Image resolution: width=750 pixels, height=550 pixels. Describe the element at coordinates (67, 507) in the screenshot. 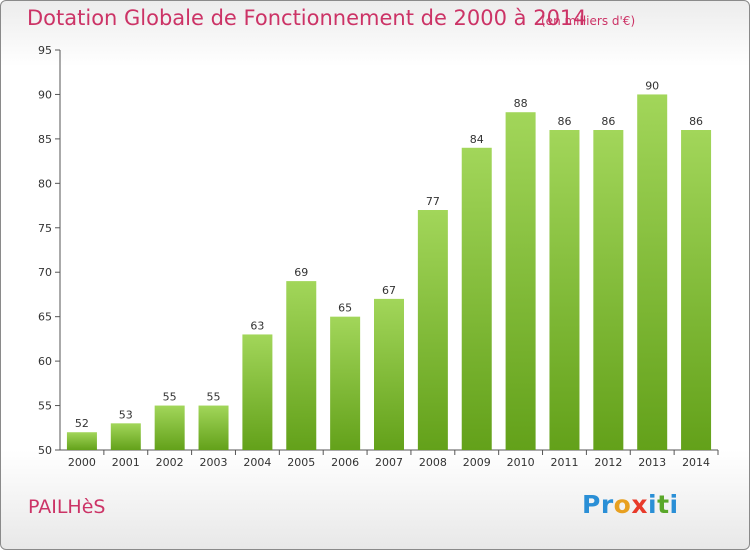

I see `commune-name: PAILHèS` at that location.